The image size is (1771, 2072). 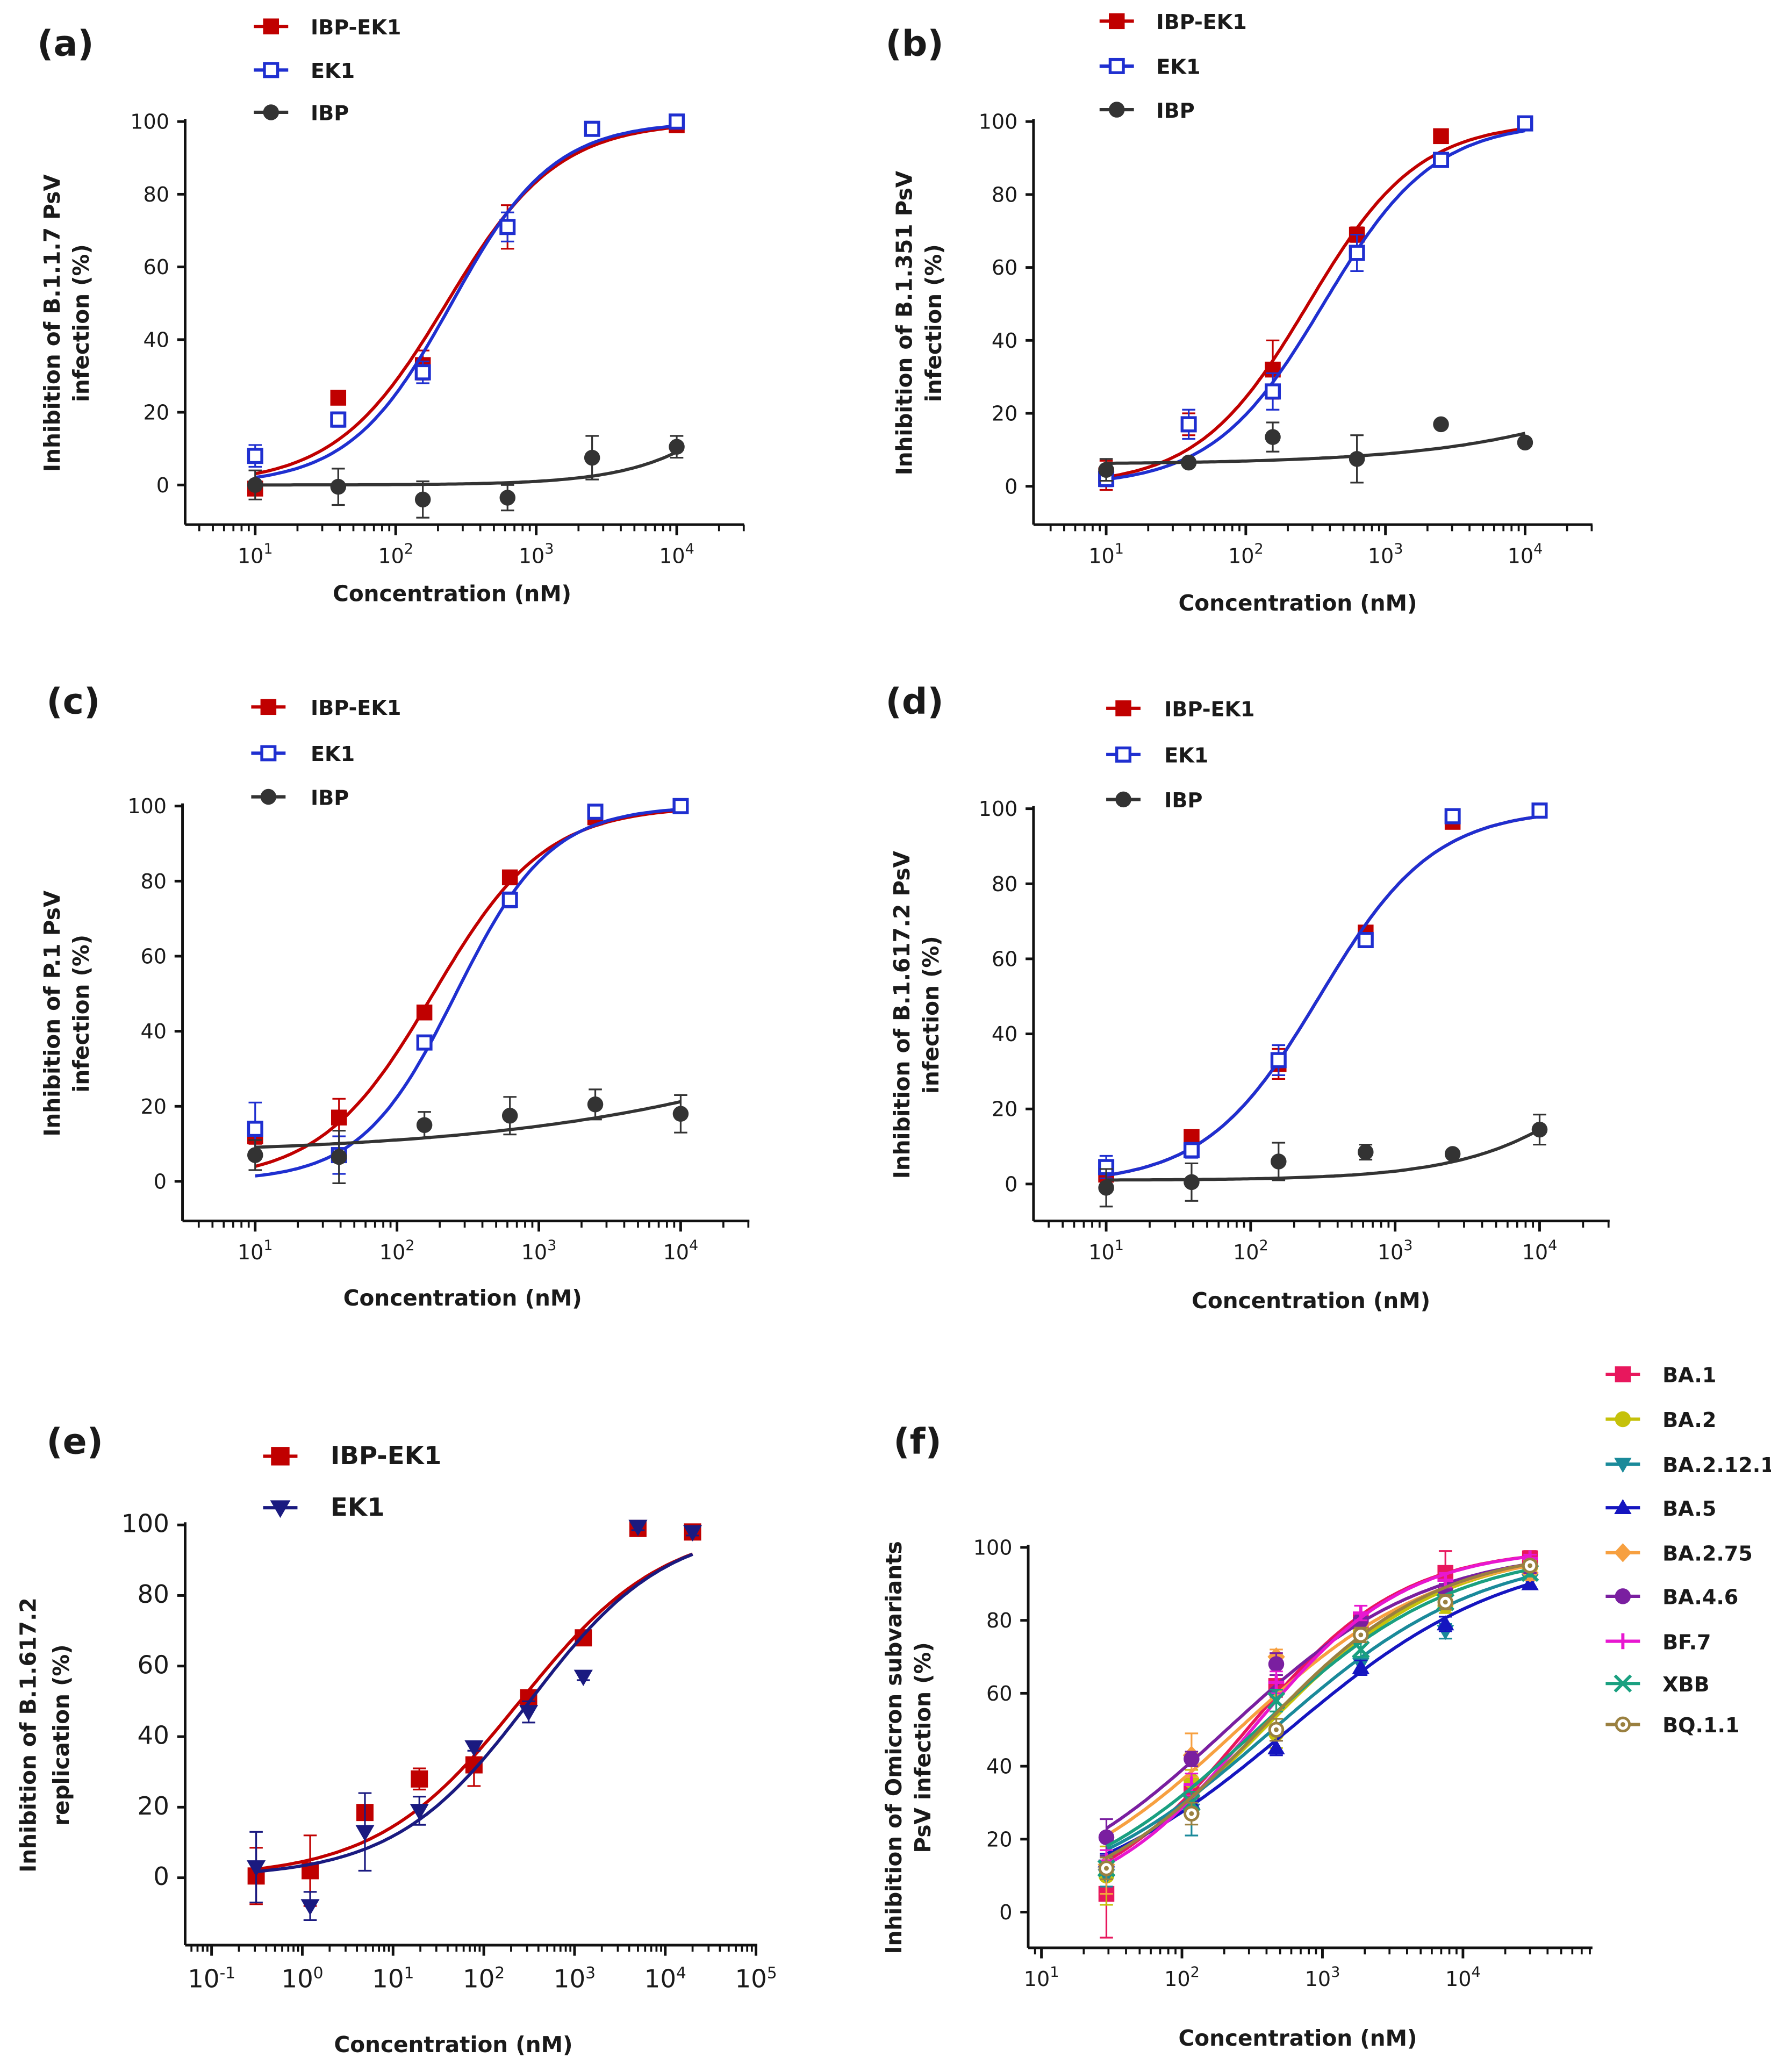 I want to click on tick-exponent: 3, so click(x=549, y=549).